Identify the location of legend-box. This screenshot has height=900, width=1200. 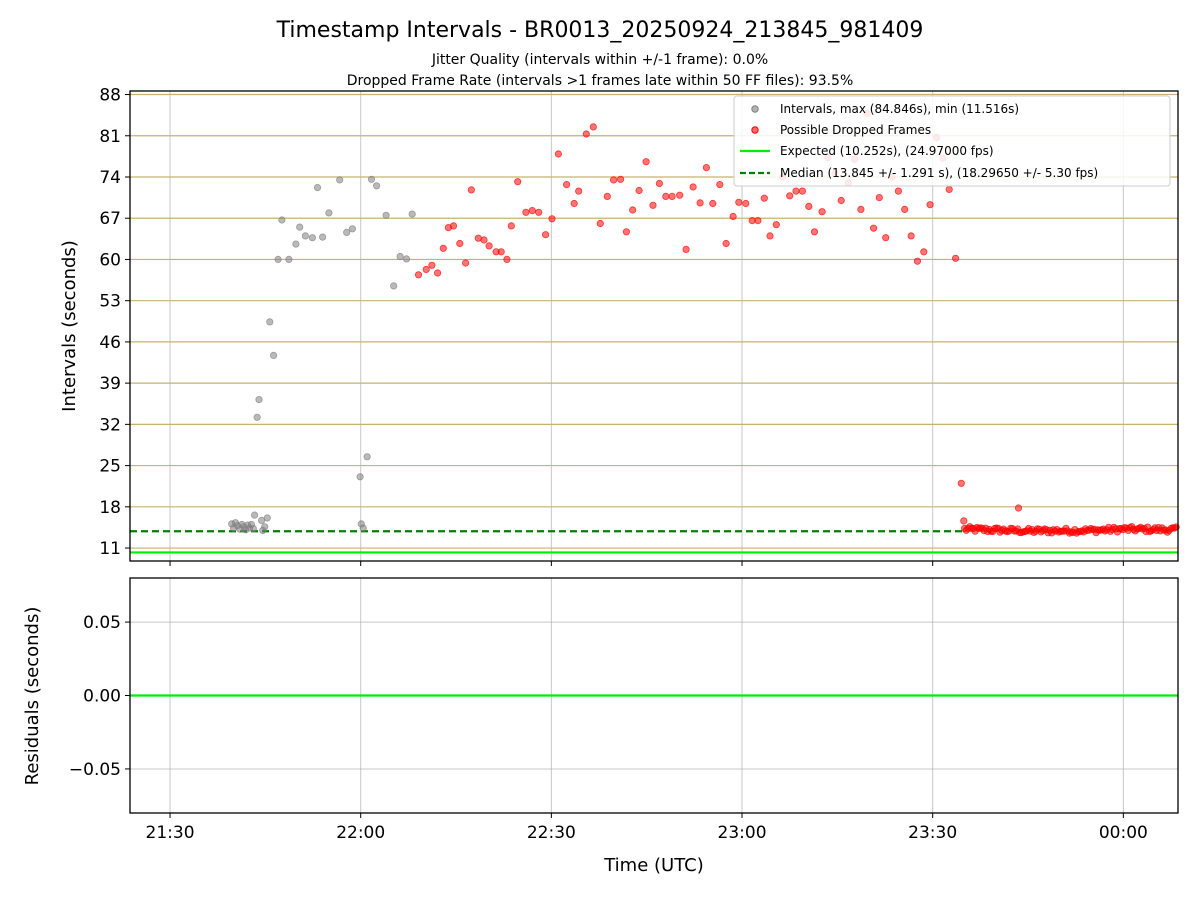
(952, 141).